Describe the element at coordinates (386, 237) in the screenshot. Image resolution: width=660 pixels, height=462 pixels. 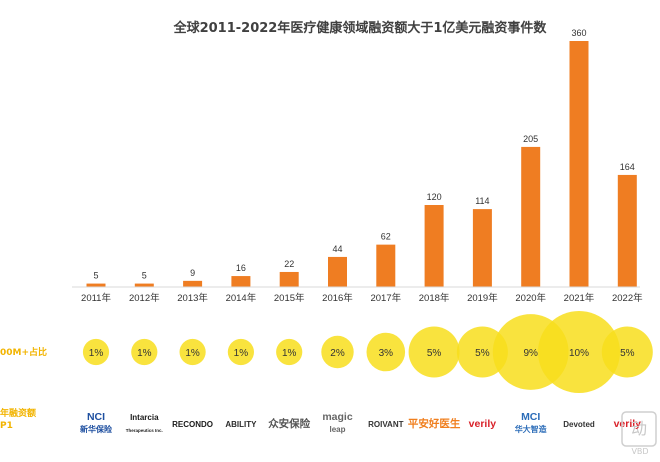
I see `data-label: 62` at that location.